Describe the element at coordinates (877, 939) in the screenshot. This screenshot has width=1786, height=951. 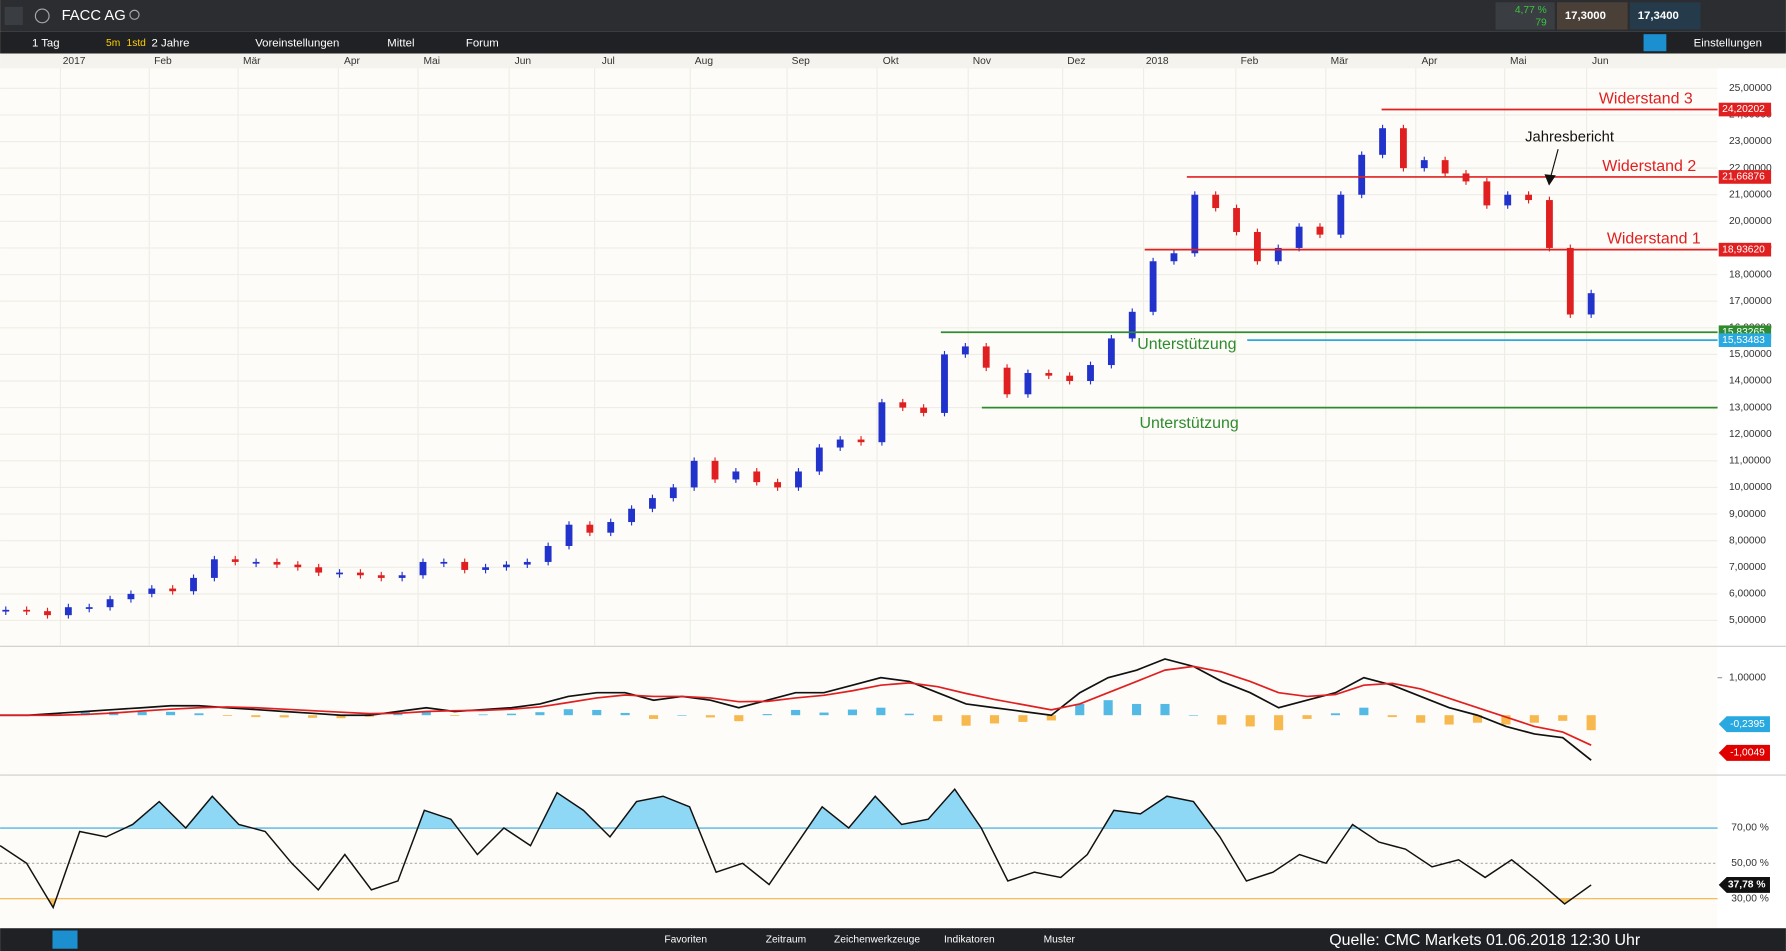
I see `footer-tab: Zeichenwerkzeuge` at that location.